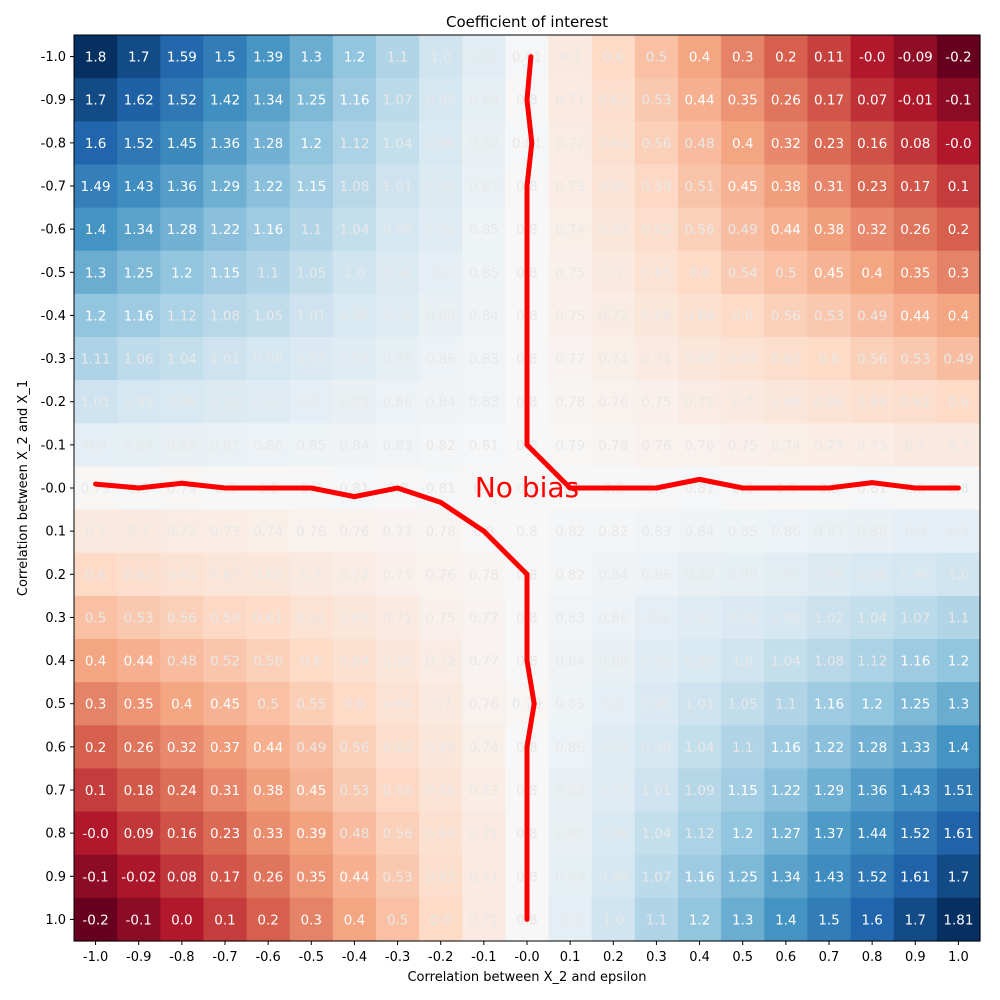  Describe the element at coordinates (786, 144) in the screenshot. I see `cell-value-label: 0.32` at that location.